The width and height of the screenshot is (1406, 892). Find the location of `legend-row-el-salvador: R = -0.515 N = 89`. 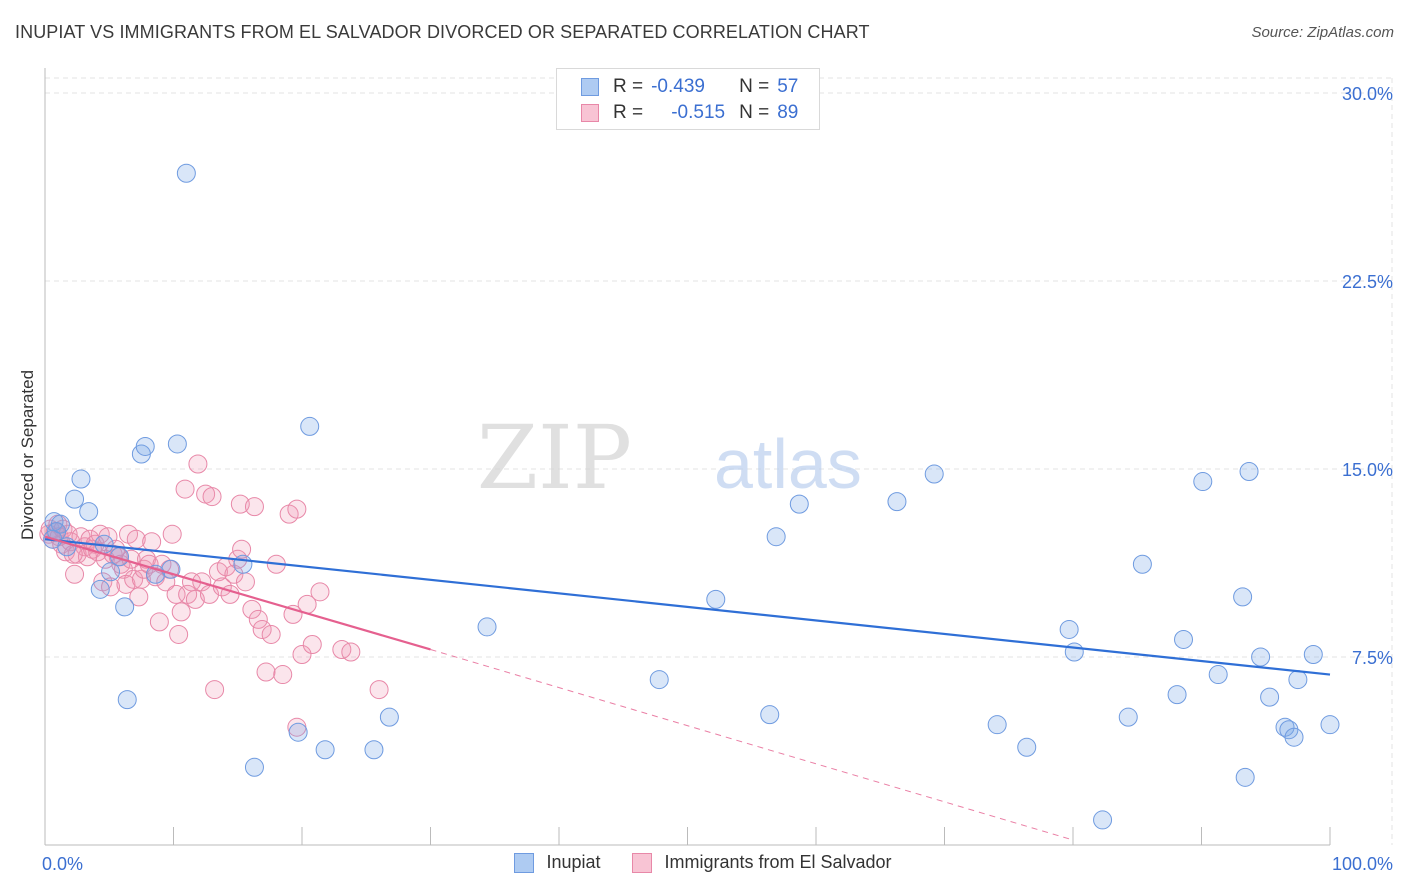

legend-row-el-salvador: R = -0.515 N = 89 is located at coordinates (689, 113).